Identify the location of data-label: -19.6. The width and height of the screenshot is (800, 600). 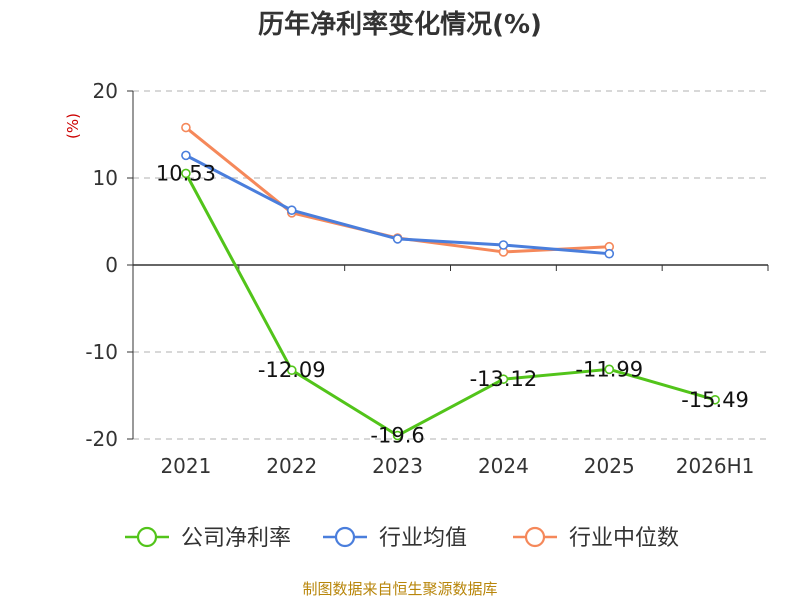
(397, 436).